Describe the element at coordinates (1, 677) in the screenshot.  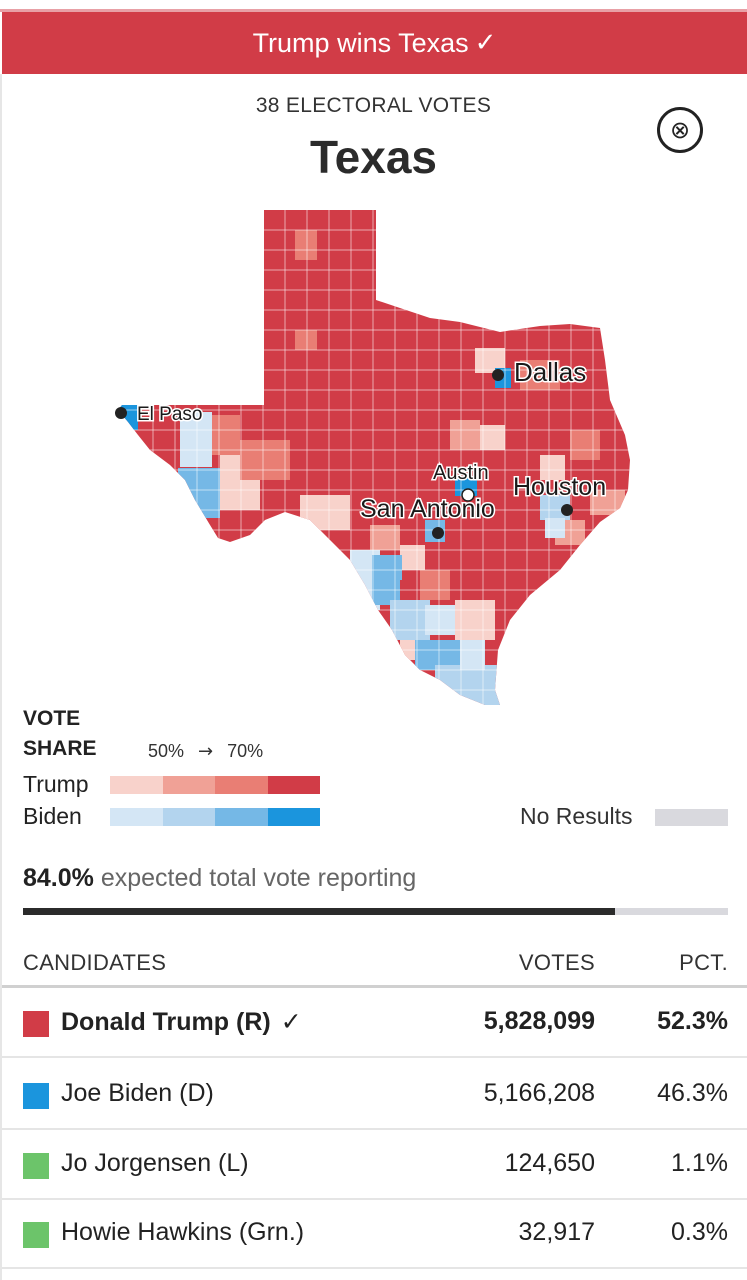
I see `card-edge` at that location.